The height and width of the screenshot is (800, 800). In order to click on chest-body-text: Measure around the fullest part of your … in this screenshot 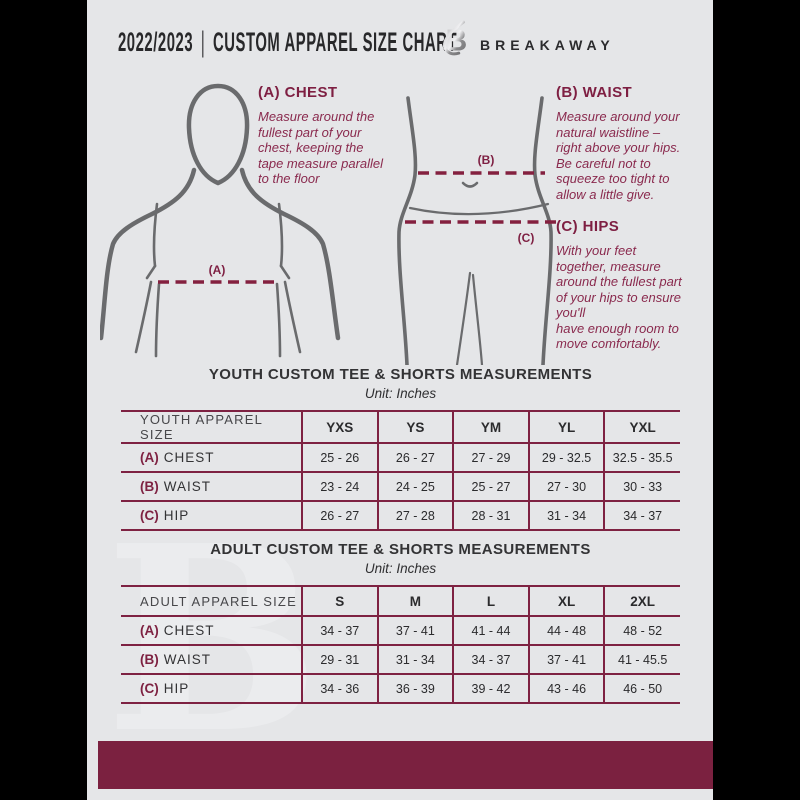, I will do `click(321, 147)`.